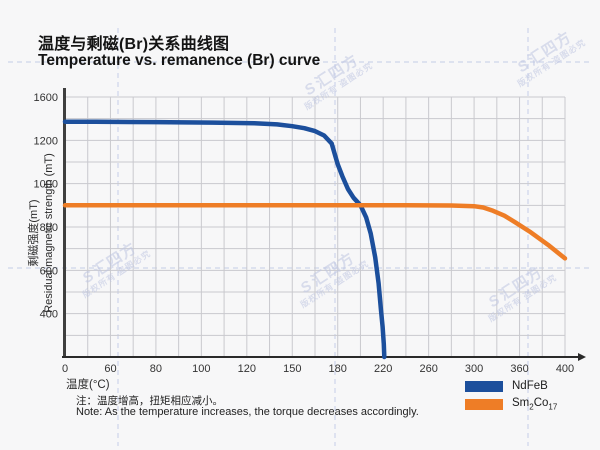 This screenshot has height=450, width=600. I want to click on y-tick-label: 400, so click(49, 315).